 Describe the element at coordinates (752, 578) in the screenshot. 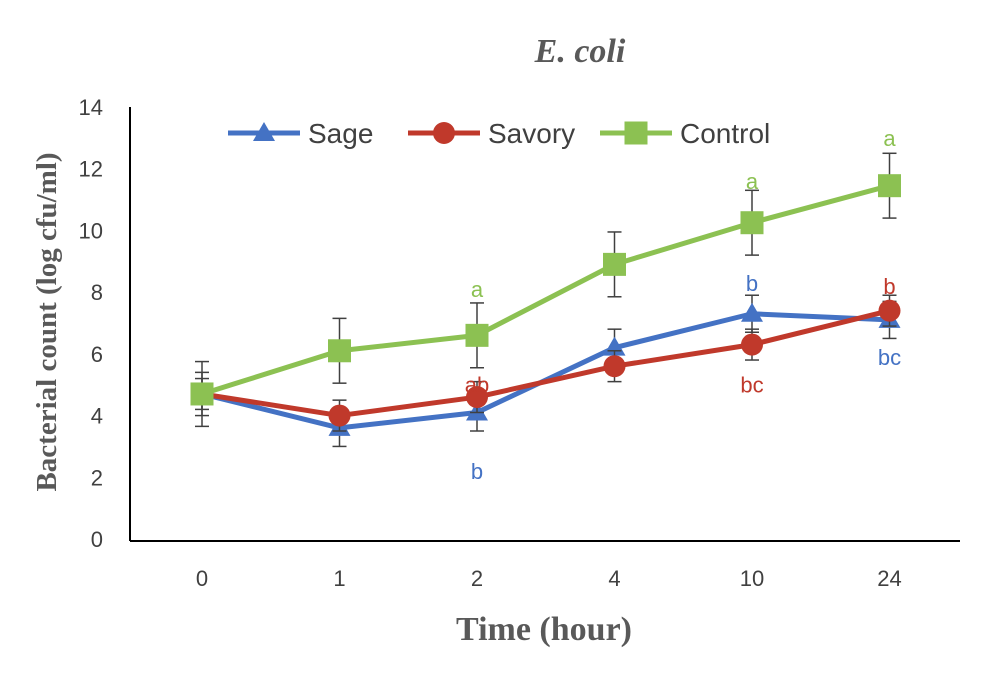

I see `x-tick-label: 10` at that location.